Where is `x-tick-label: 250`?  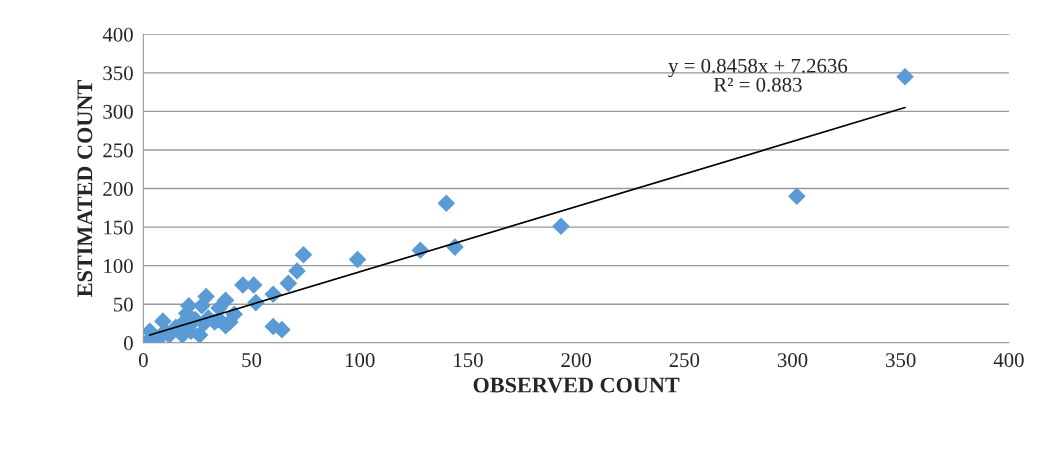
x-tick-label: 250 is located at coordinates (684, 360).